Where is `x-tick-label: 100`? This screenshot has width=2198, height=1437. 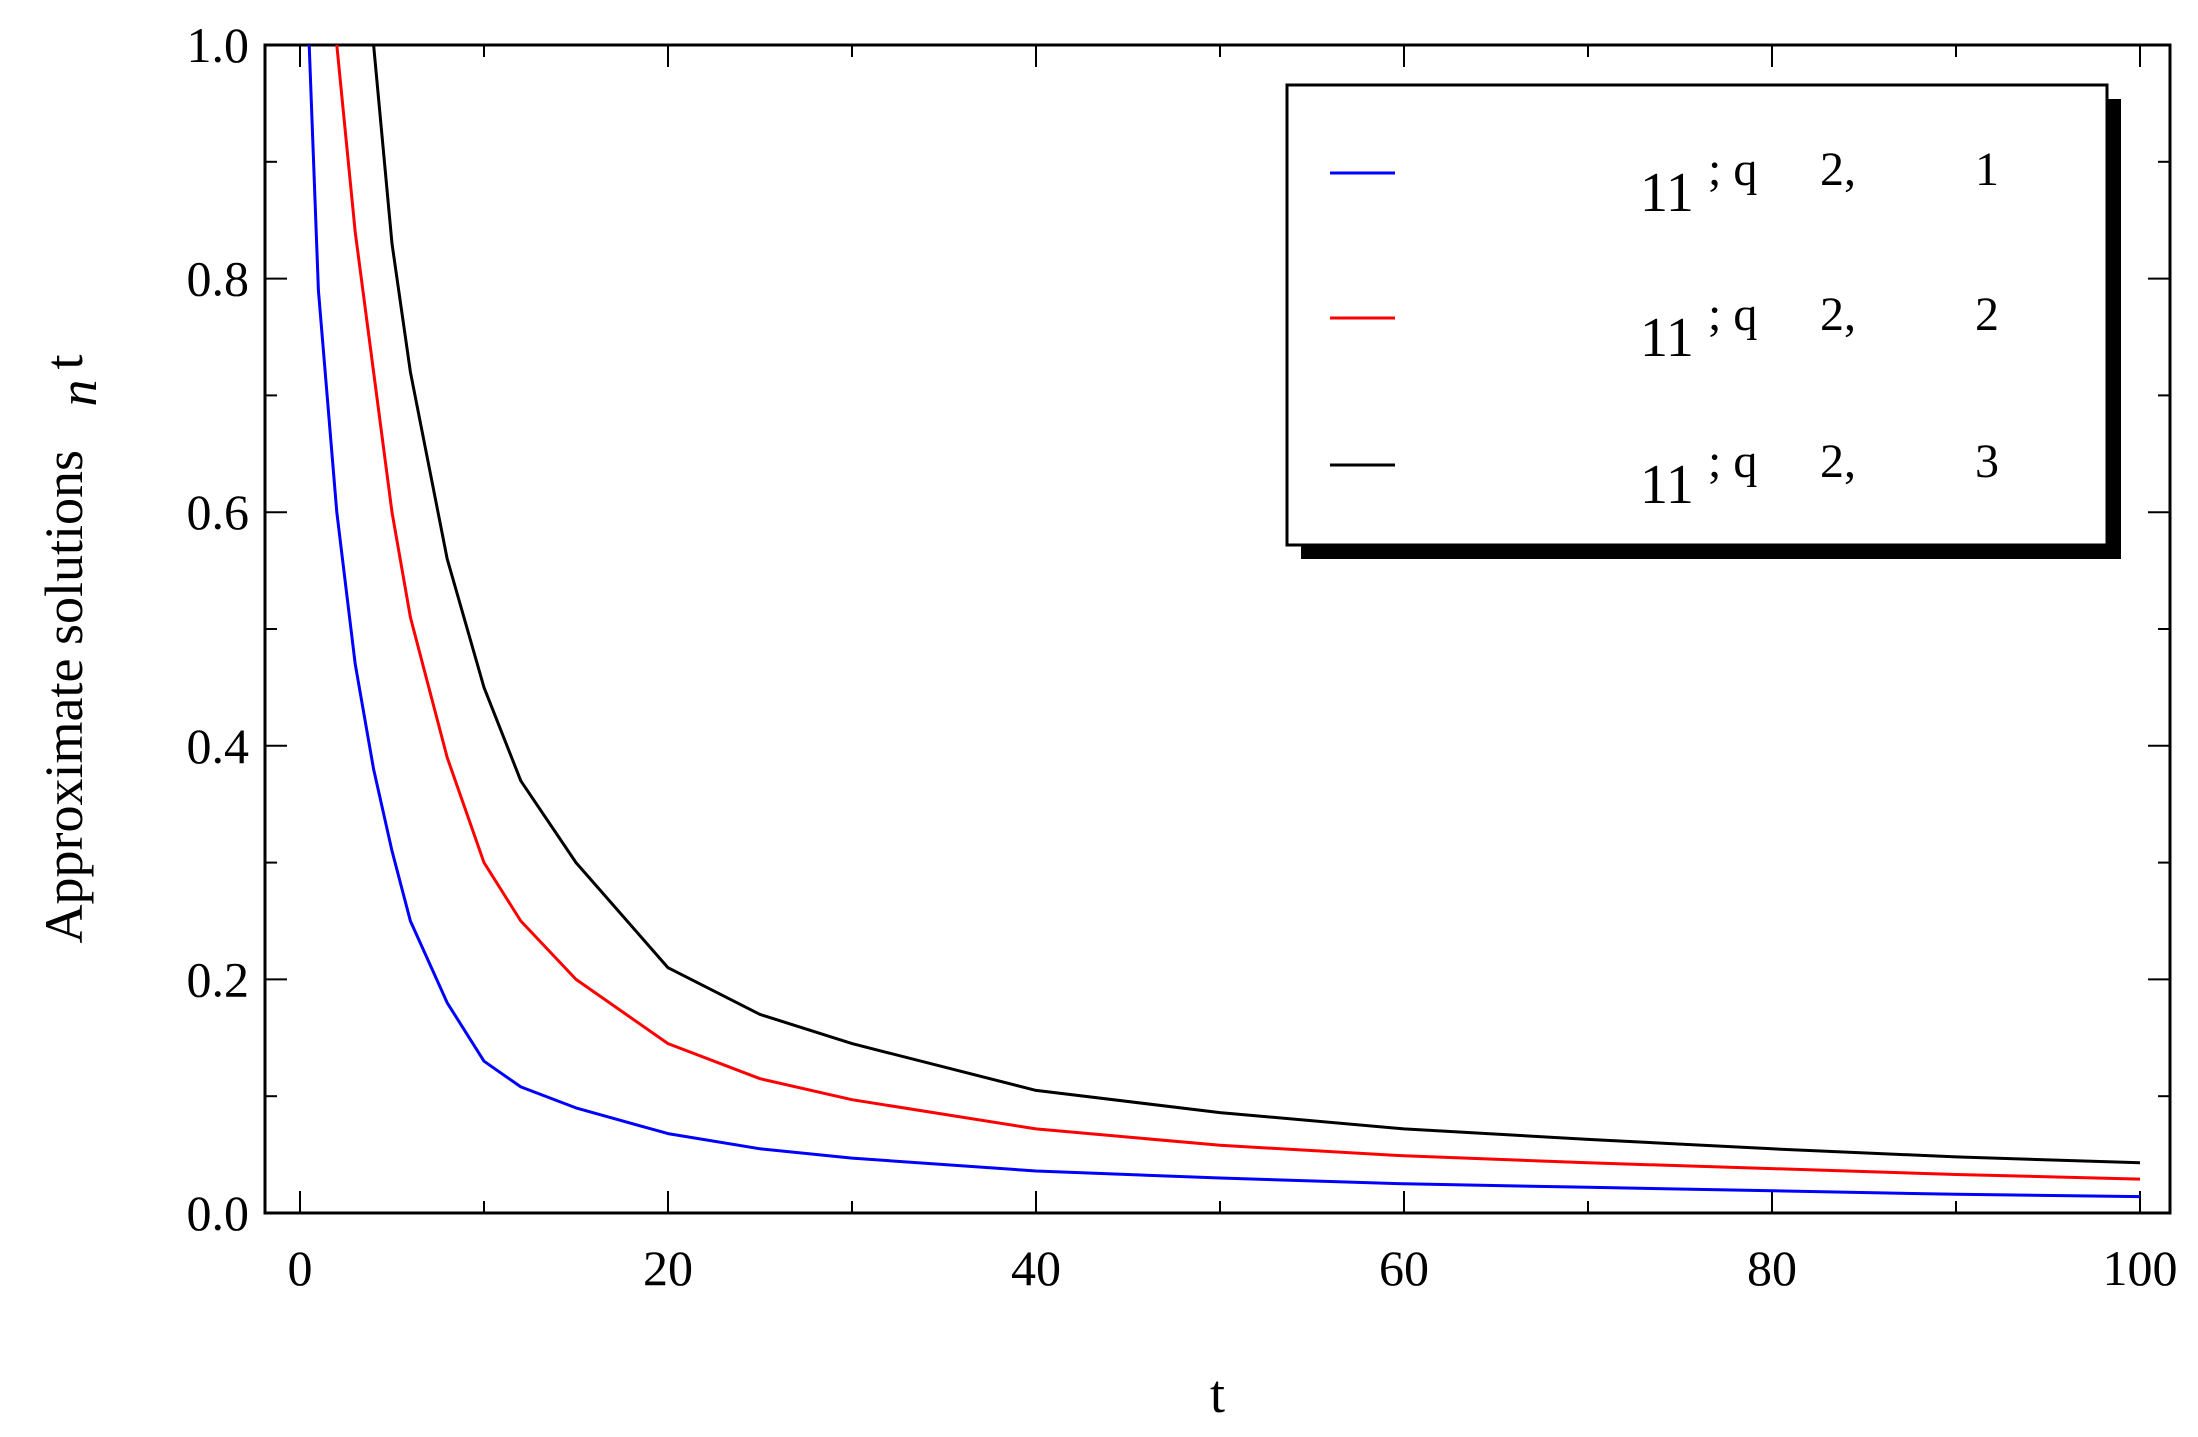
x-tick-label: 100 is located at coordinates (2140, 1268).